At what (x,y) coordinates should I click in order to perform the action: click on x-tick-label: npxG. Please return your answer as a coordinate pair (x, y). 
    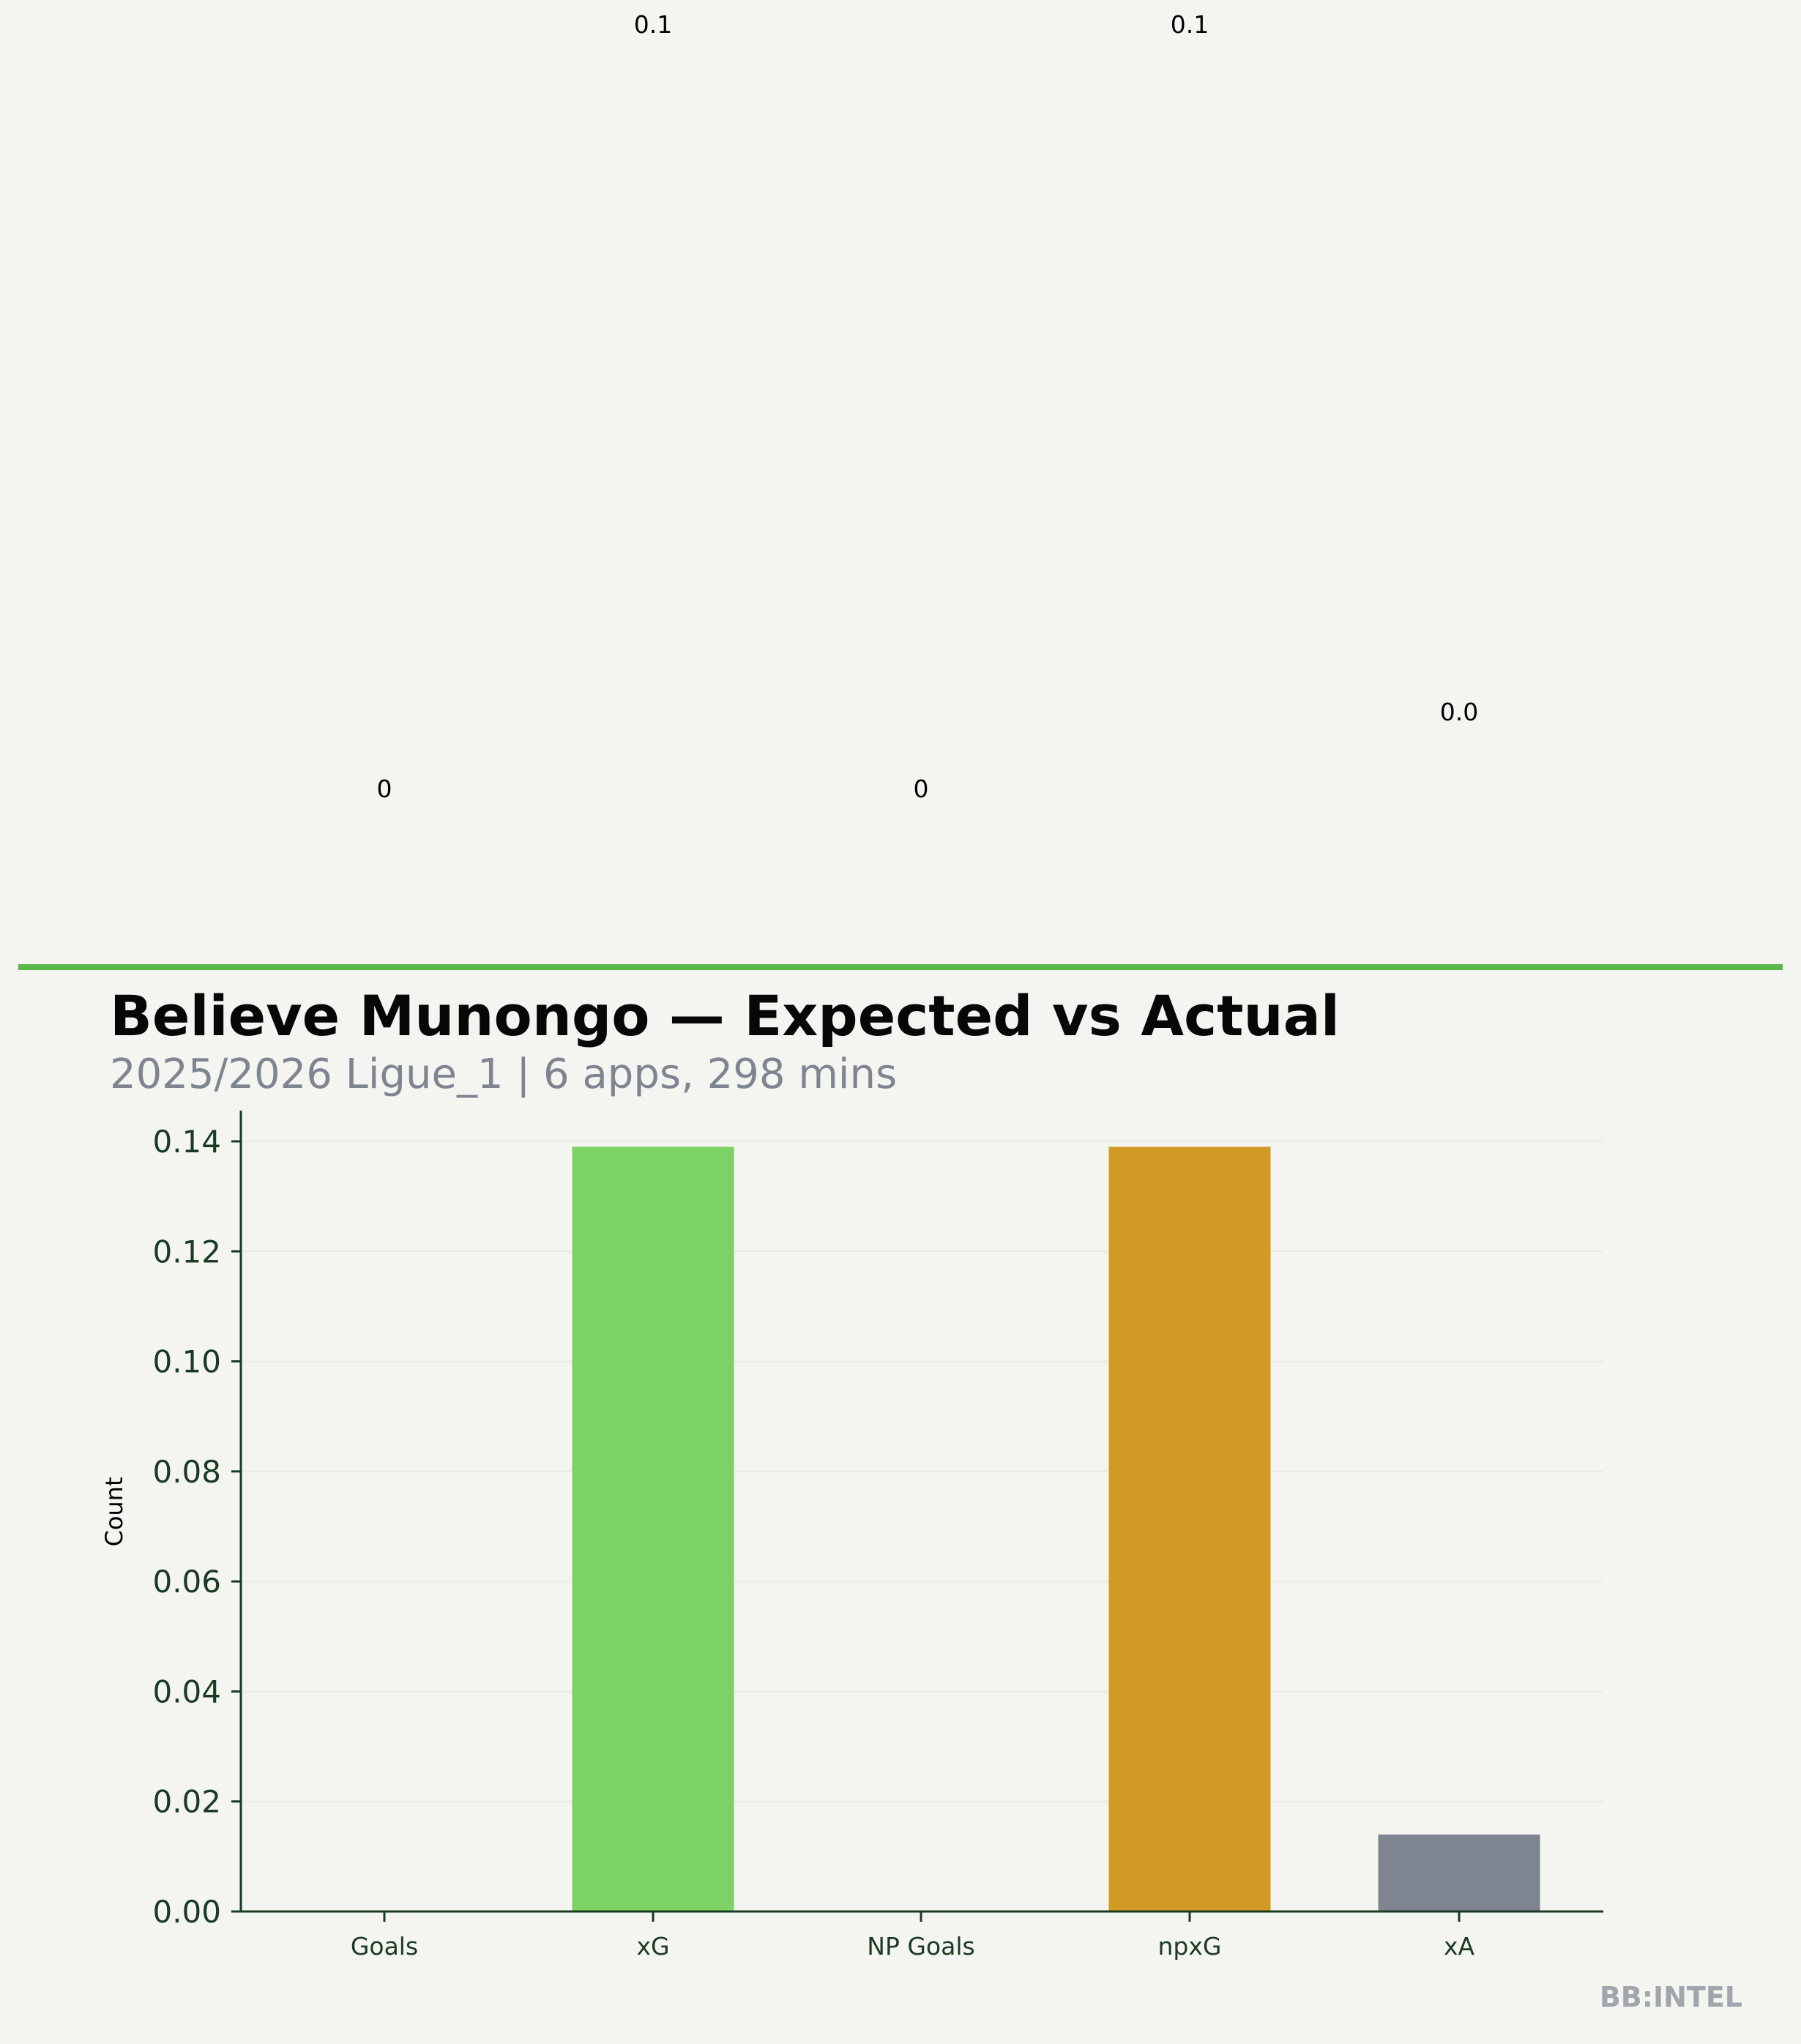
    Looking at the image, I should click on (1190, 1946).